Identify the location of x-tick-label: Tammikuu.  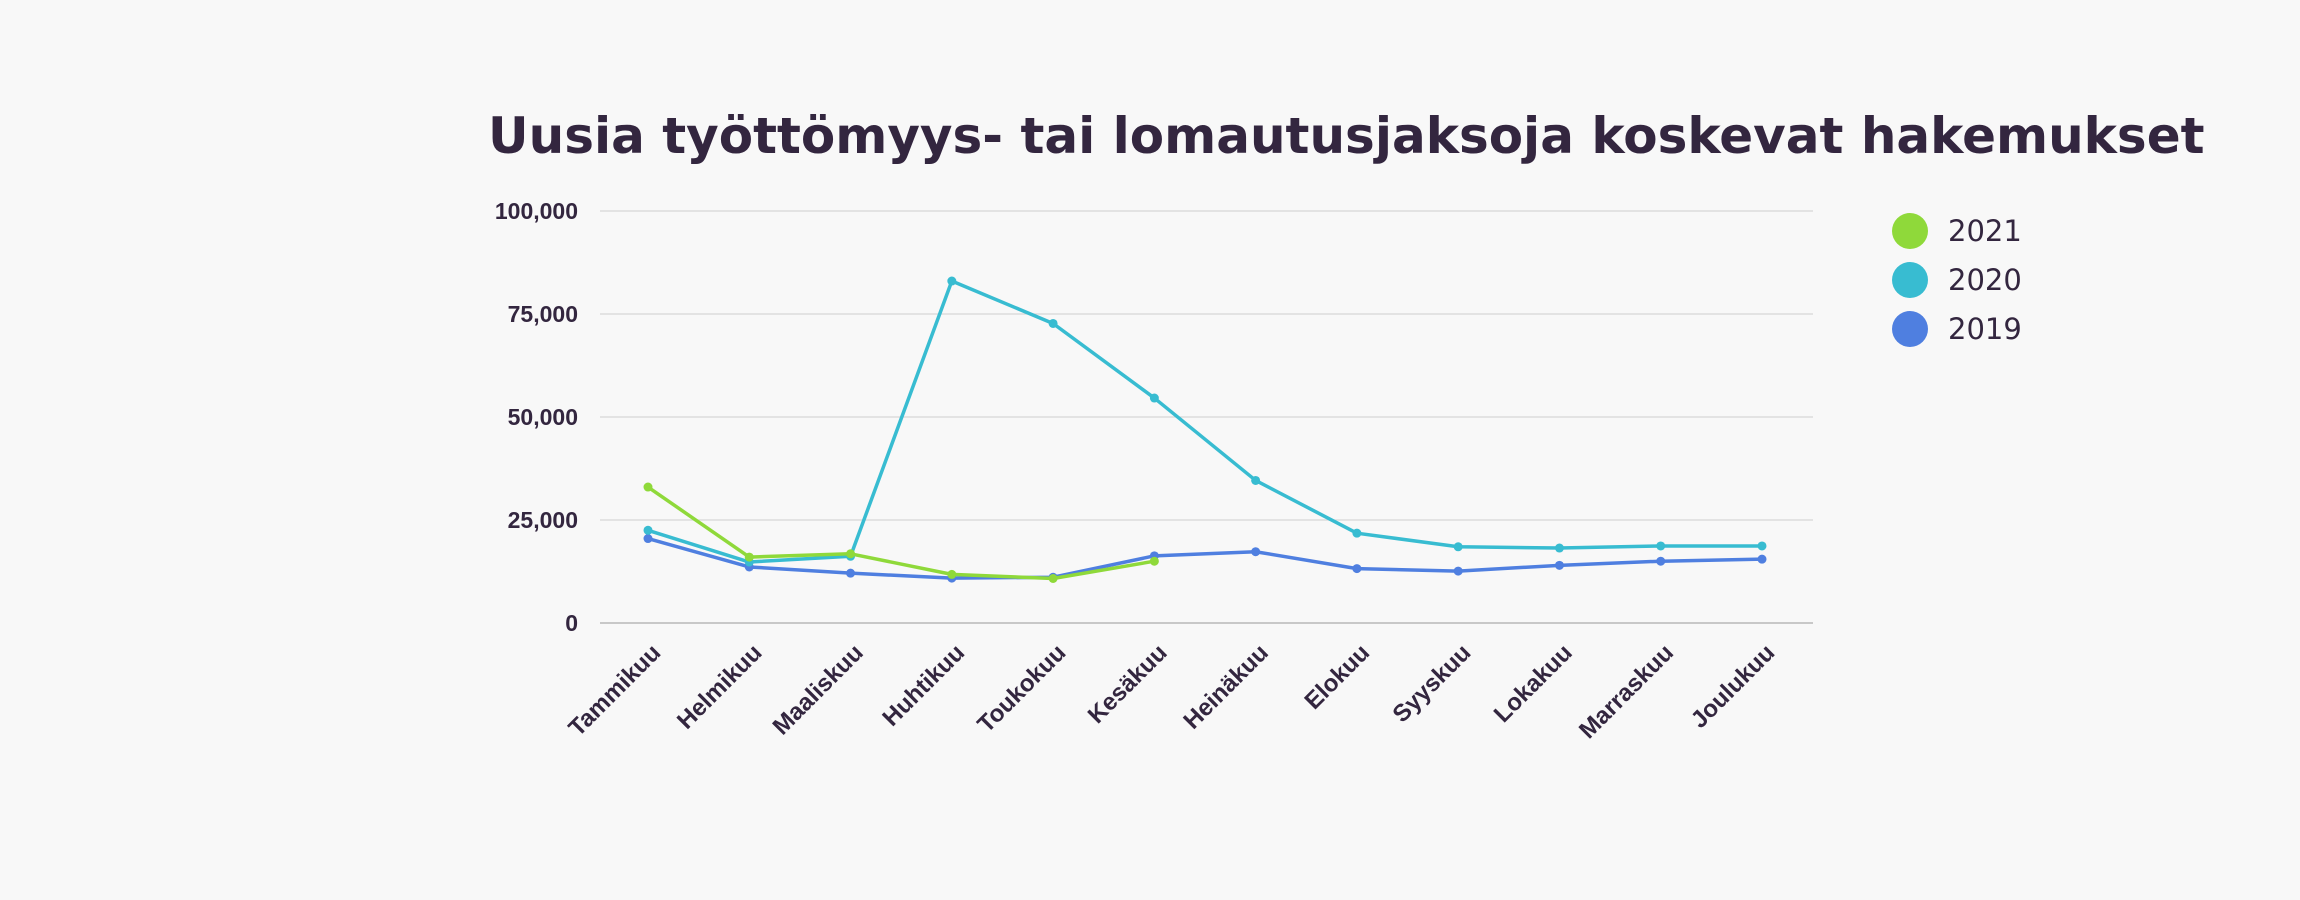
(615, 690).